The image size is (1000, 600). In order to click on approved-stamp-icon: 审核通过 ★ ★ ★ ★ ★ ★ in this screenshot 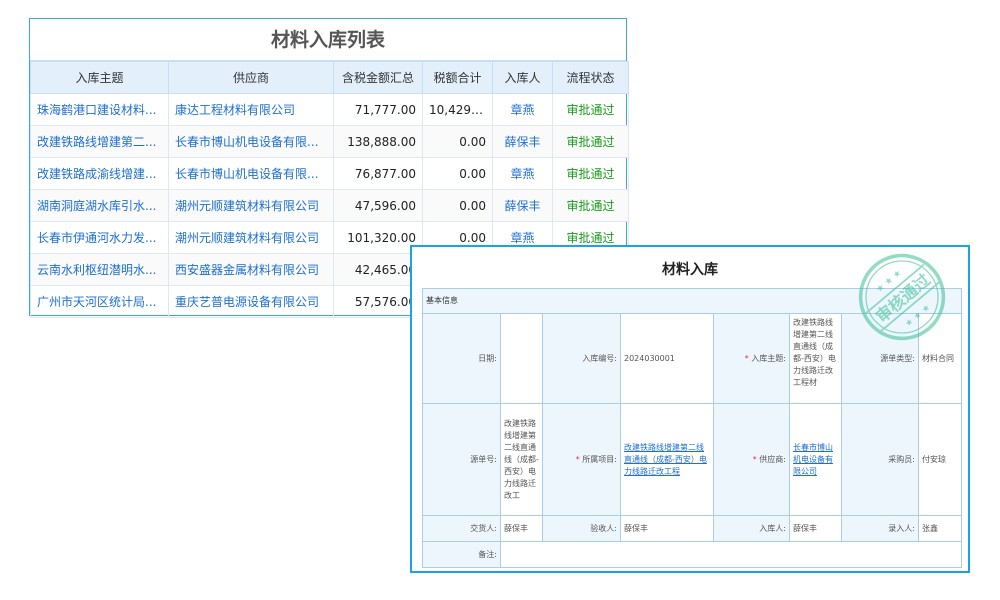, I will do `click(902, 297)`.